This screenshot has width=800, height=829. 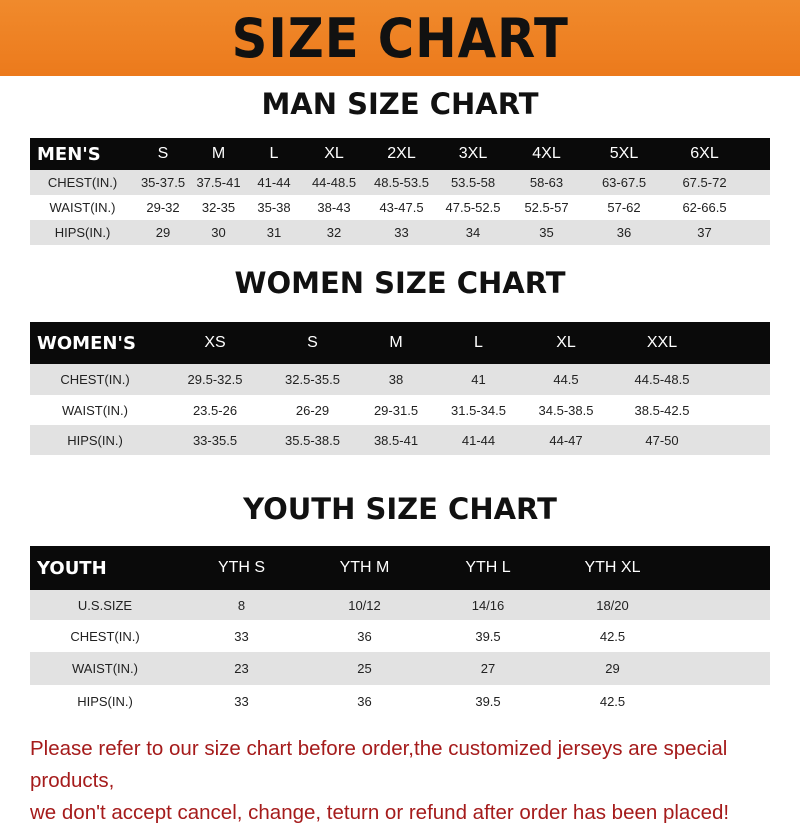 What do you see at coordinates (473, 182) in the screenshot?
I see `table-cell: 53.5-58` at bounding box center [473, 182].